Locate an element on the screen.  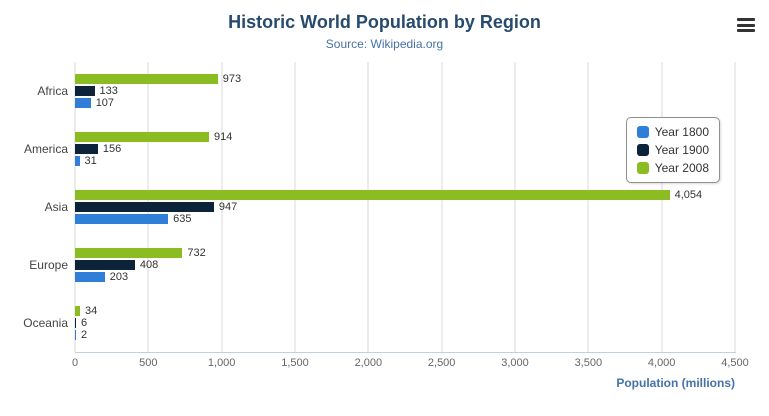
bar-value-label: 973 is located at coordinates (232, 79).